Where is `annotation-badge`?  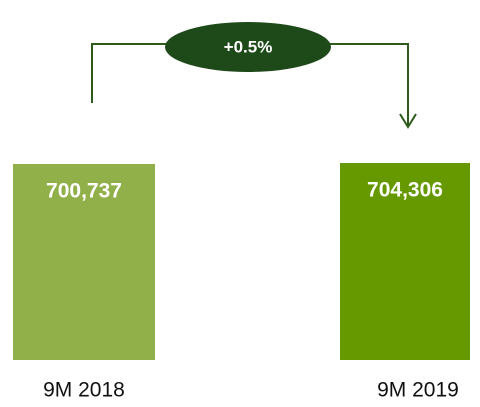
annotation-badge is located at coordinates (248, 47).